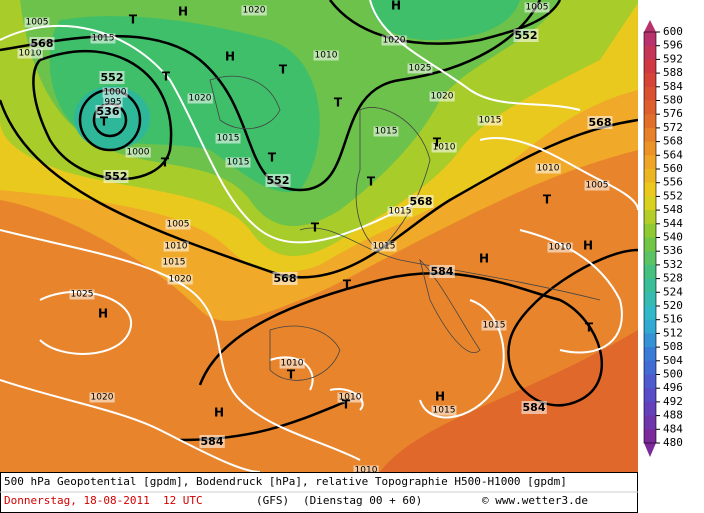 The height and width of the screenshot is (513, 704). What do you see at coordinates (673, 154) in the screenshot?
I see `colorbar-label: 564` at bounding box center [673, 154].